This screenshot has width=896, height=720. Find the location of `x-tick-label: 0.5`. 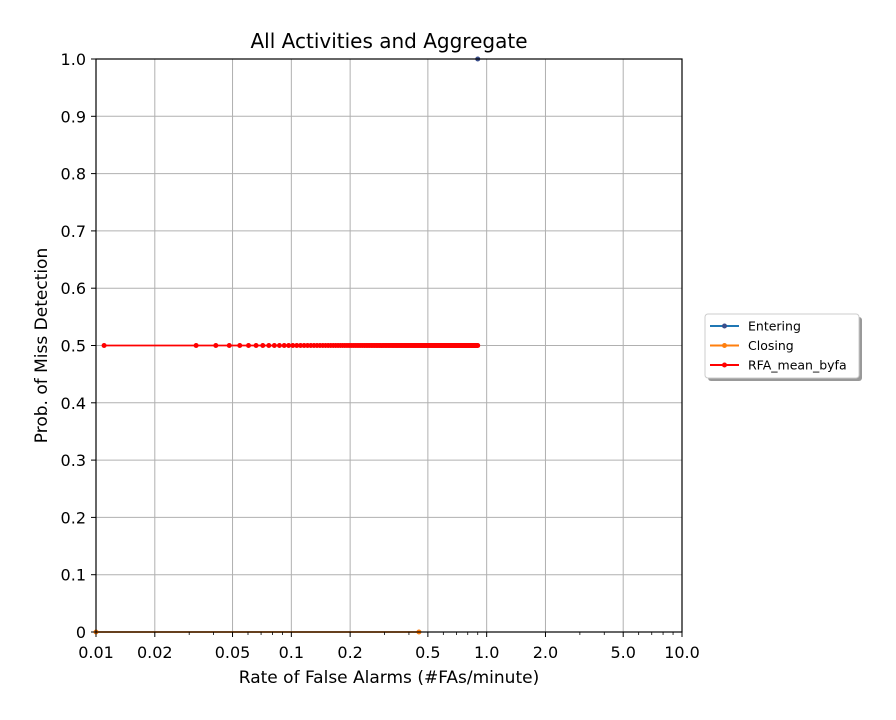

x-tick-label: 0.5 is located at coordinates (427, 652).